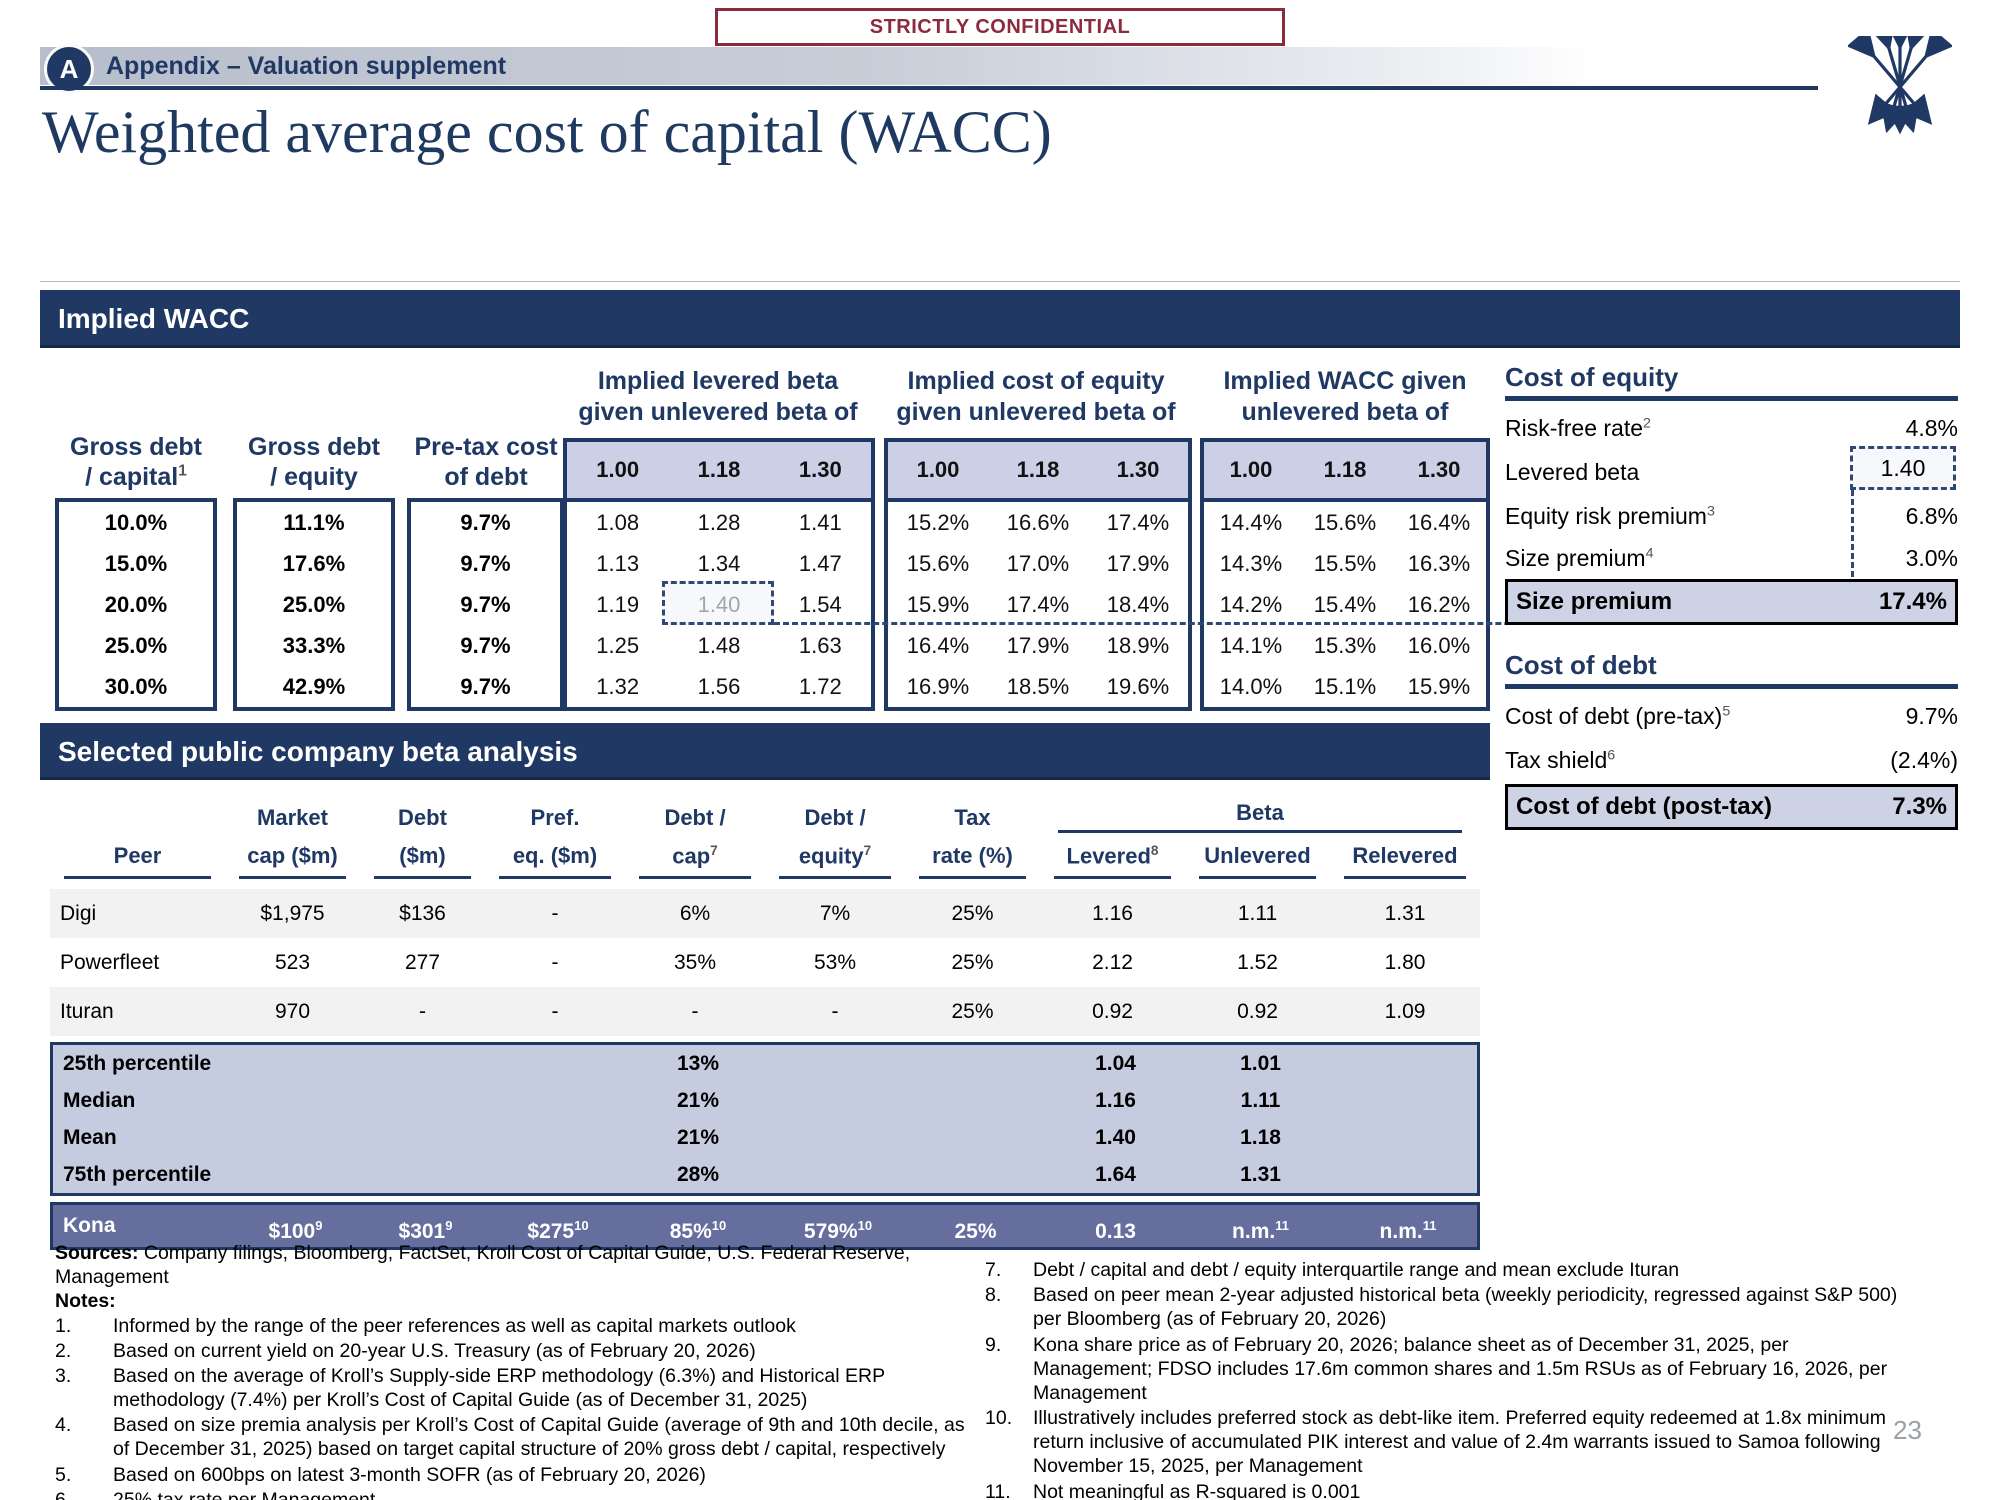 The width and height of the screenshot is (2000, 1500). What do you see at coordinates (1900, 85) in the screenshot?
I see `arrows-logo-icon` at bounding box center [1900, 85].